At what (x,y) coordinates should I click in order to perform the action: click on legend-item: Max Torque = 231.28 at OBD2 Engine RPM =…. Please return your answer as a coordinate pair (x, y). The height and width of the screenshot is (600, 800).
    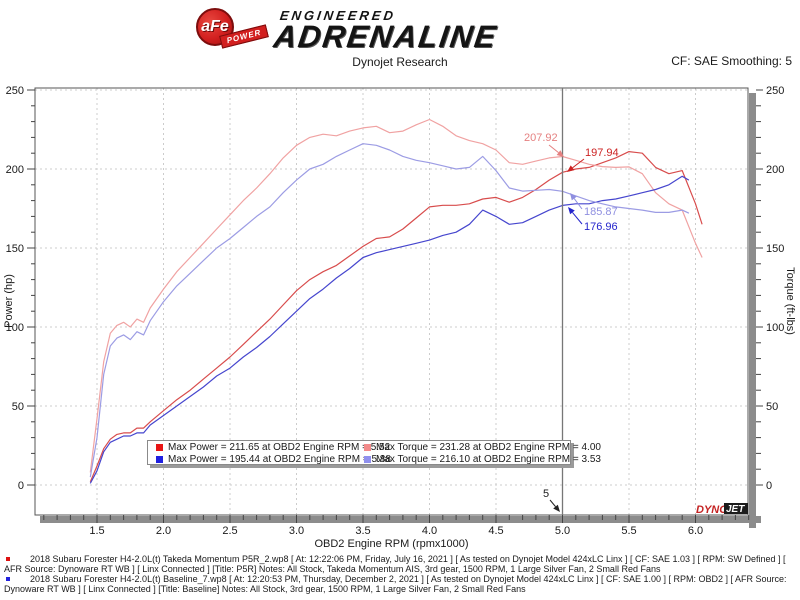
    Looking at the image, I should click on (482, 447).